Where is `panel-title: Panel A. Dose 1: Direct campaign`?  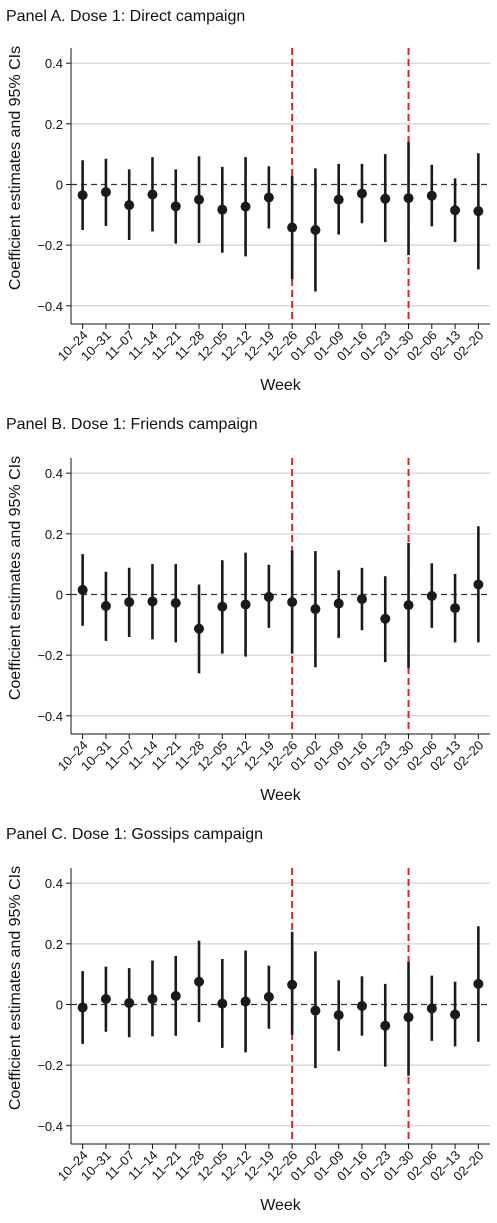 panel-title: Panel A. Dose 1: Direct campaign is located at coordinates (125, 16).